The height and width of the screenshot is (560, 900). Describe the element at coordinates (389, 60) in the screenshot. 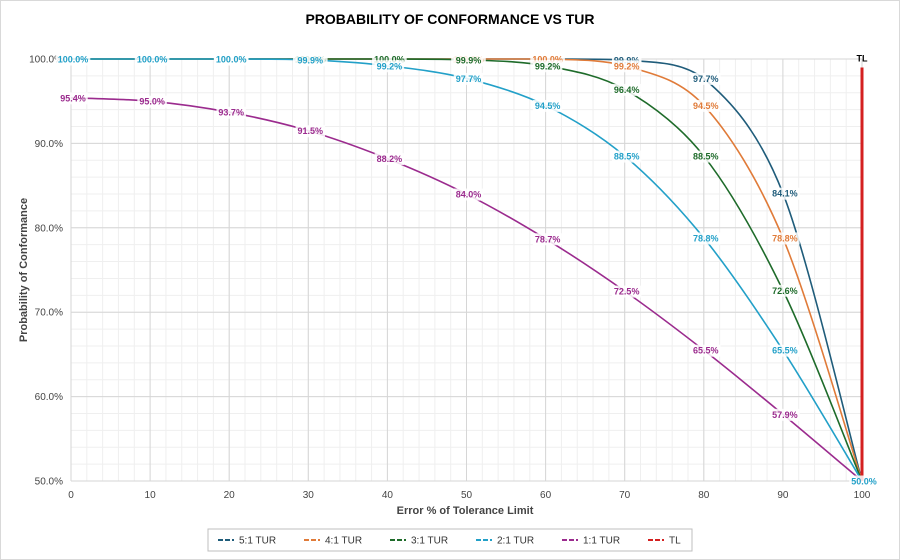

I see `data-label-3-1-tur: 100.0%` at that location.